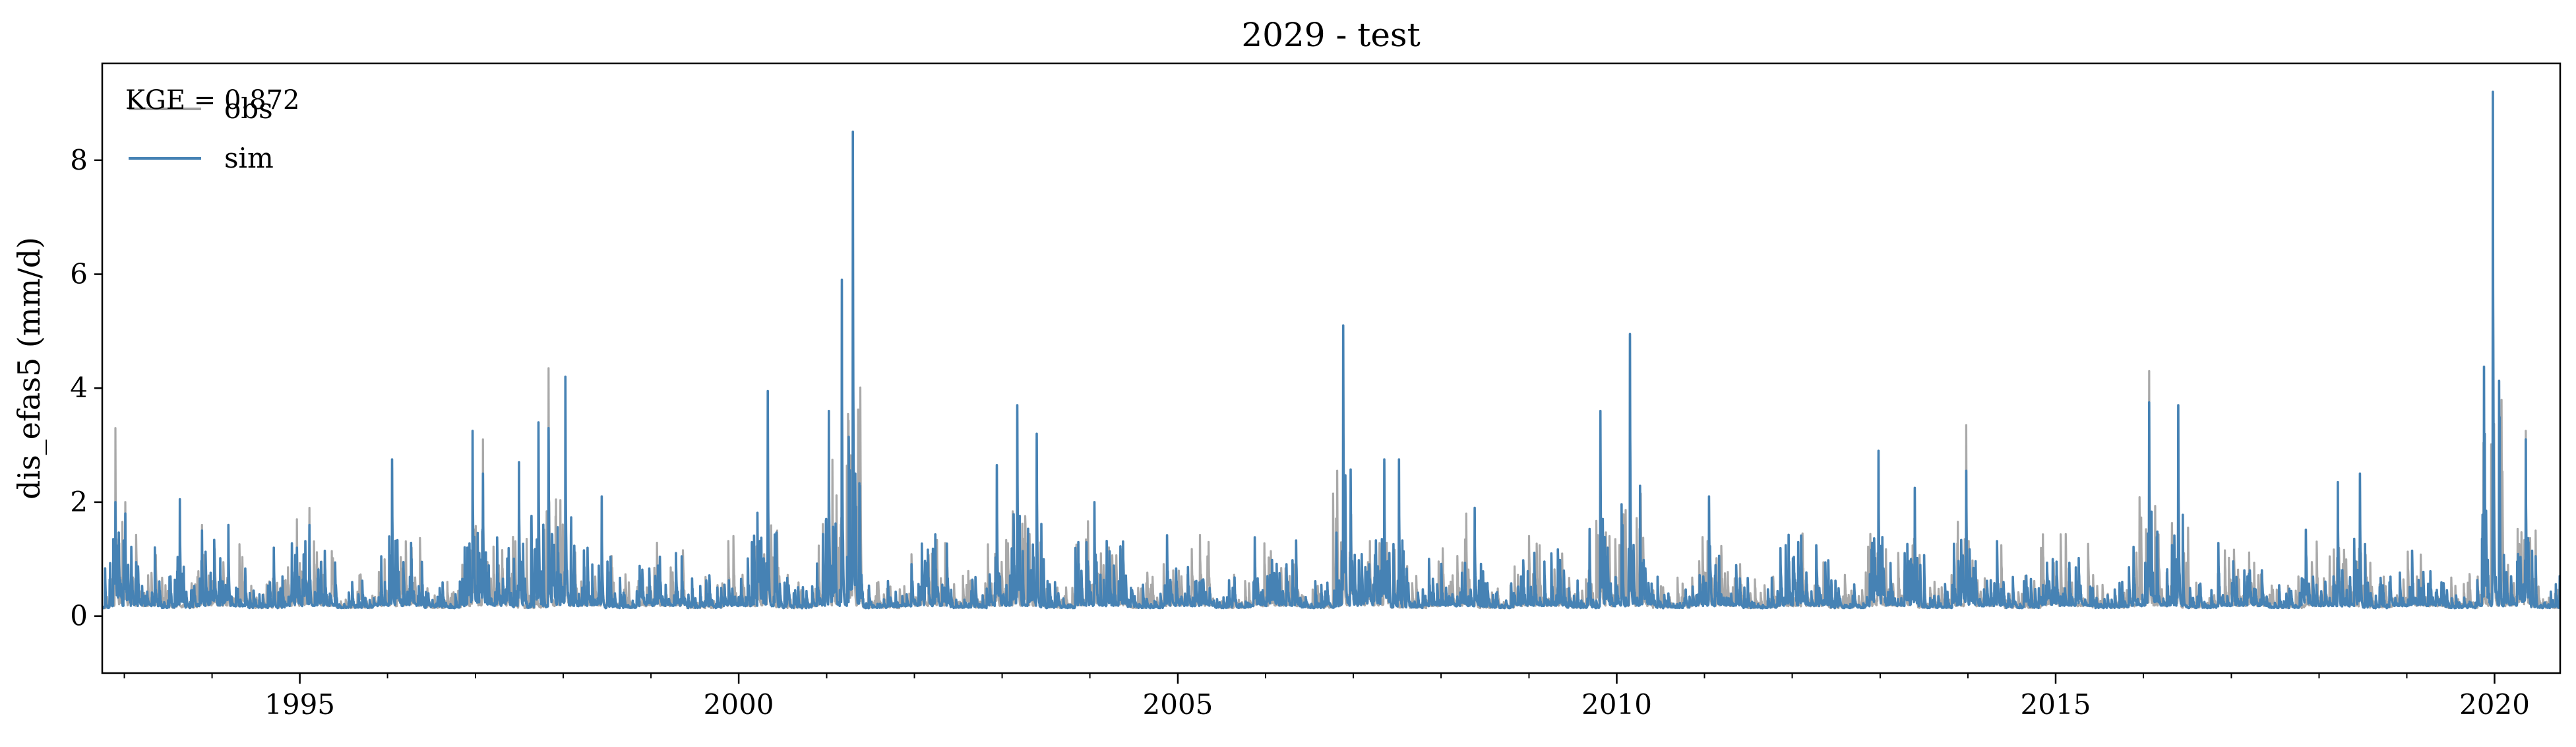 The image size is (2576, 747). What do you see at coordinates (1326, 697) in the screenshot?
I see `x-axis: 1995 2000 2005 2010 2015 2020` at bounding box center [1326, 697].